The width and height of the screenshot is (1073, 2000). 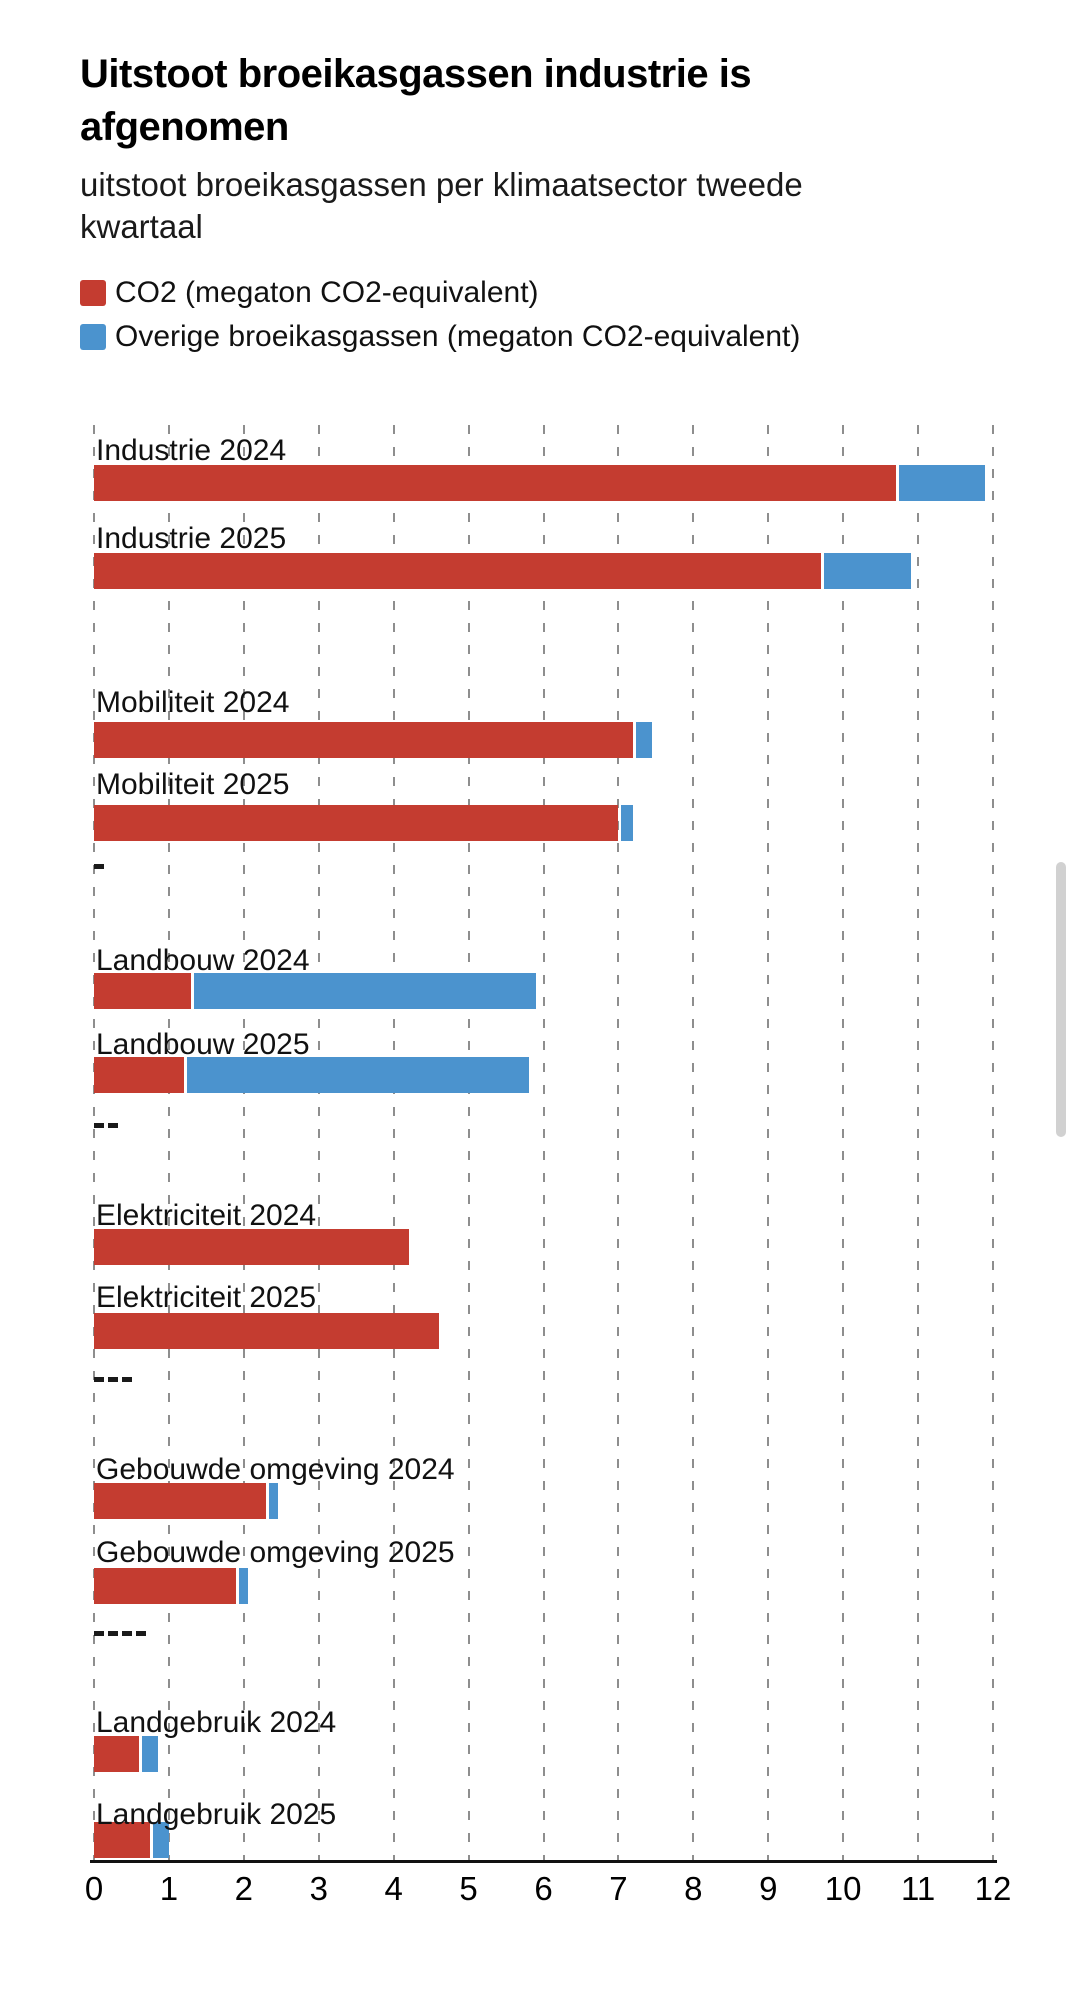 What do you see at coordinates (206, 1297) in the screenshot?
I see `bar-label: Elektriciteit 2025` at bounding box center [206, 1297].